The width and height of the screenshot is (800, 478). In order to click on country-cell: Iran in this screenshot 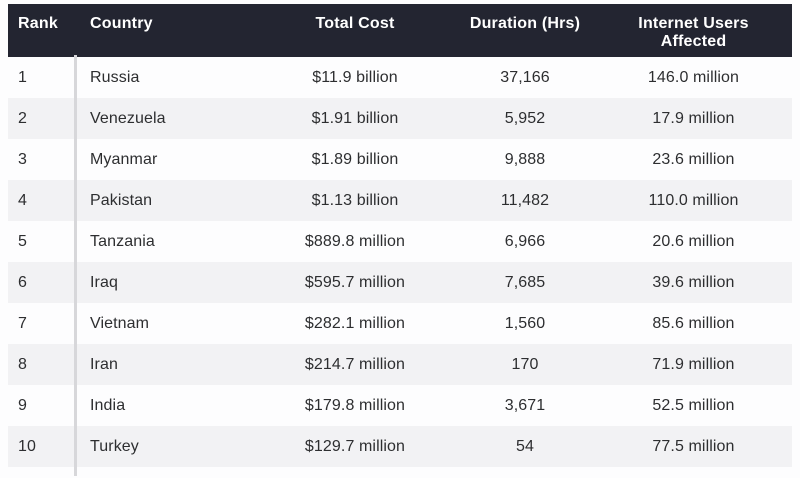, I will do `click(104, 364)`.